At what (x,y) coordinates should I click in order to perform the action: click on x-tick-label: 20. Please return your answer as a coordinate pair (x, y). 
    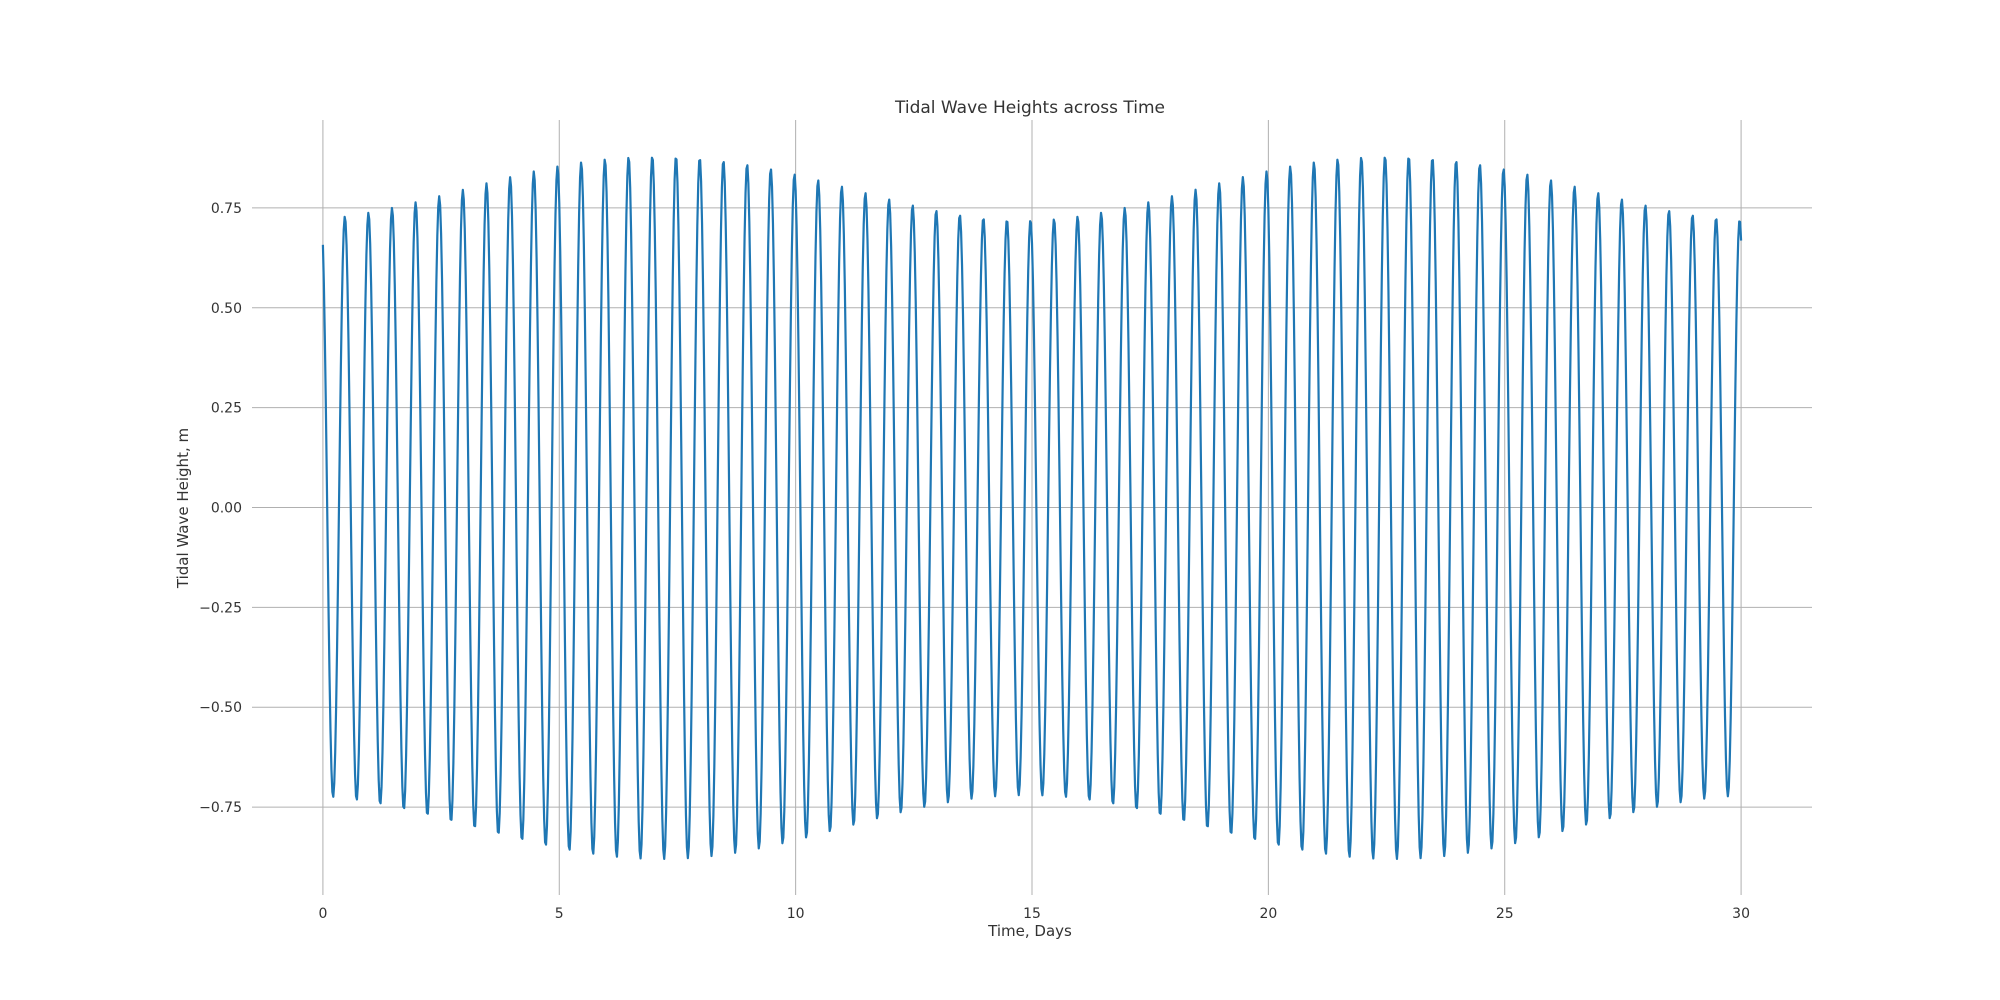
    Looking at the image, I should click on (1268, 914).